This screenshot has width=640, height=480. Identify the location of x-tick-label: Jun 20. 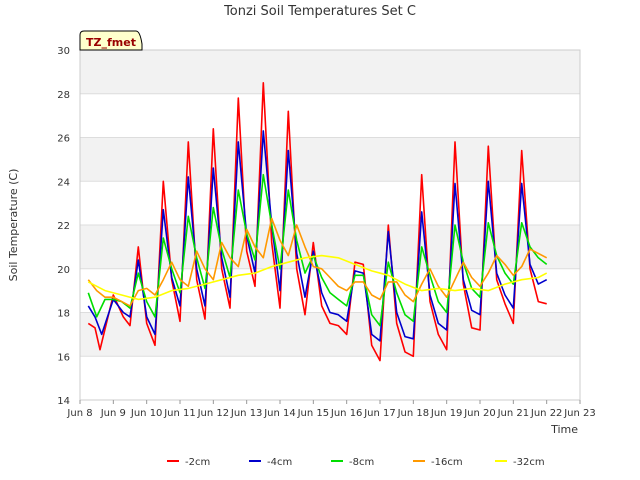
(479, 413).